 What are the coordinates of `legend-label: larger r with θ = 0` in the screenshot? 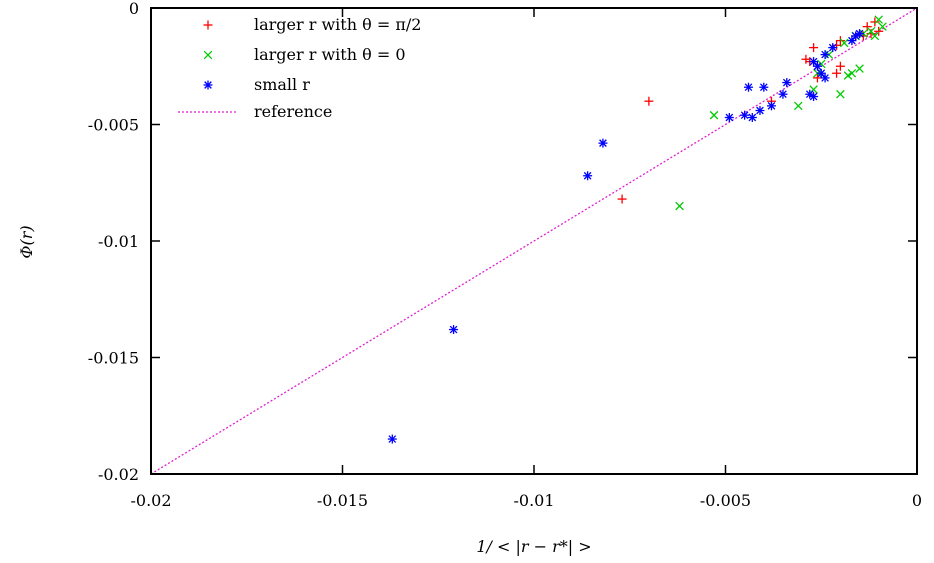 It's located at (330, 54).